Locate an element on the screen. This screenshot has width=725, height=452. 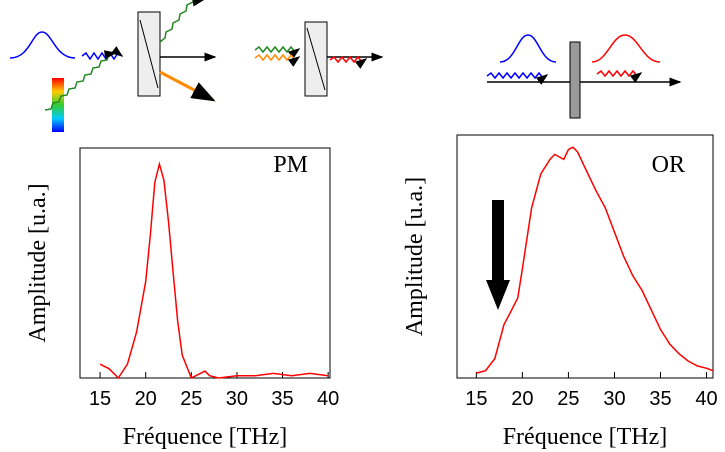
schematic-mix is located at coordinates (319, 59).